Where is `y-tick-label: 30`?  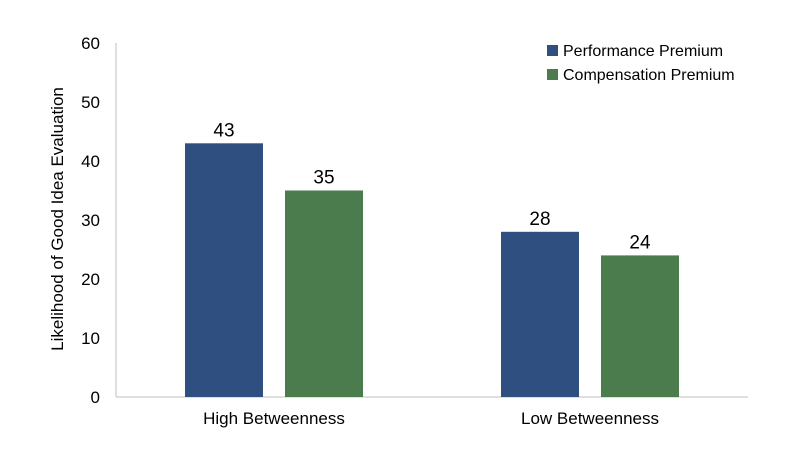 y-tick-label: 30 is located at coordinates (90, 220).